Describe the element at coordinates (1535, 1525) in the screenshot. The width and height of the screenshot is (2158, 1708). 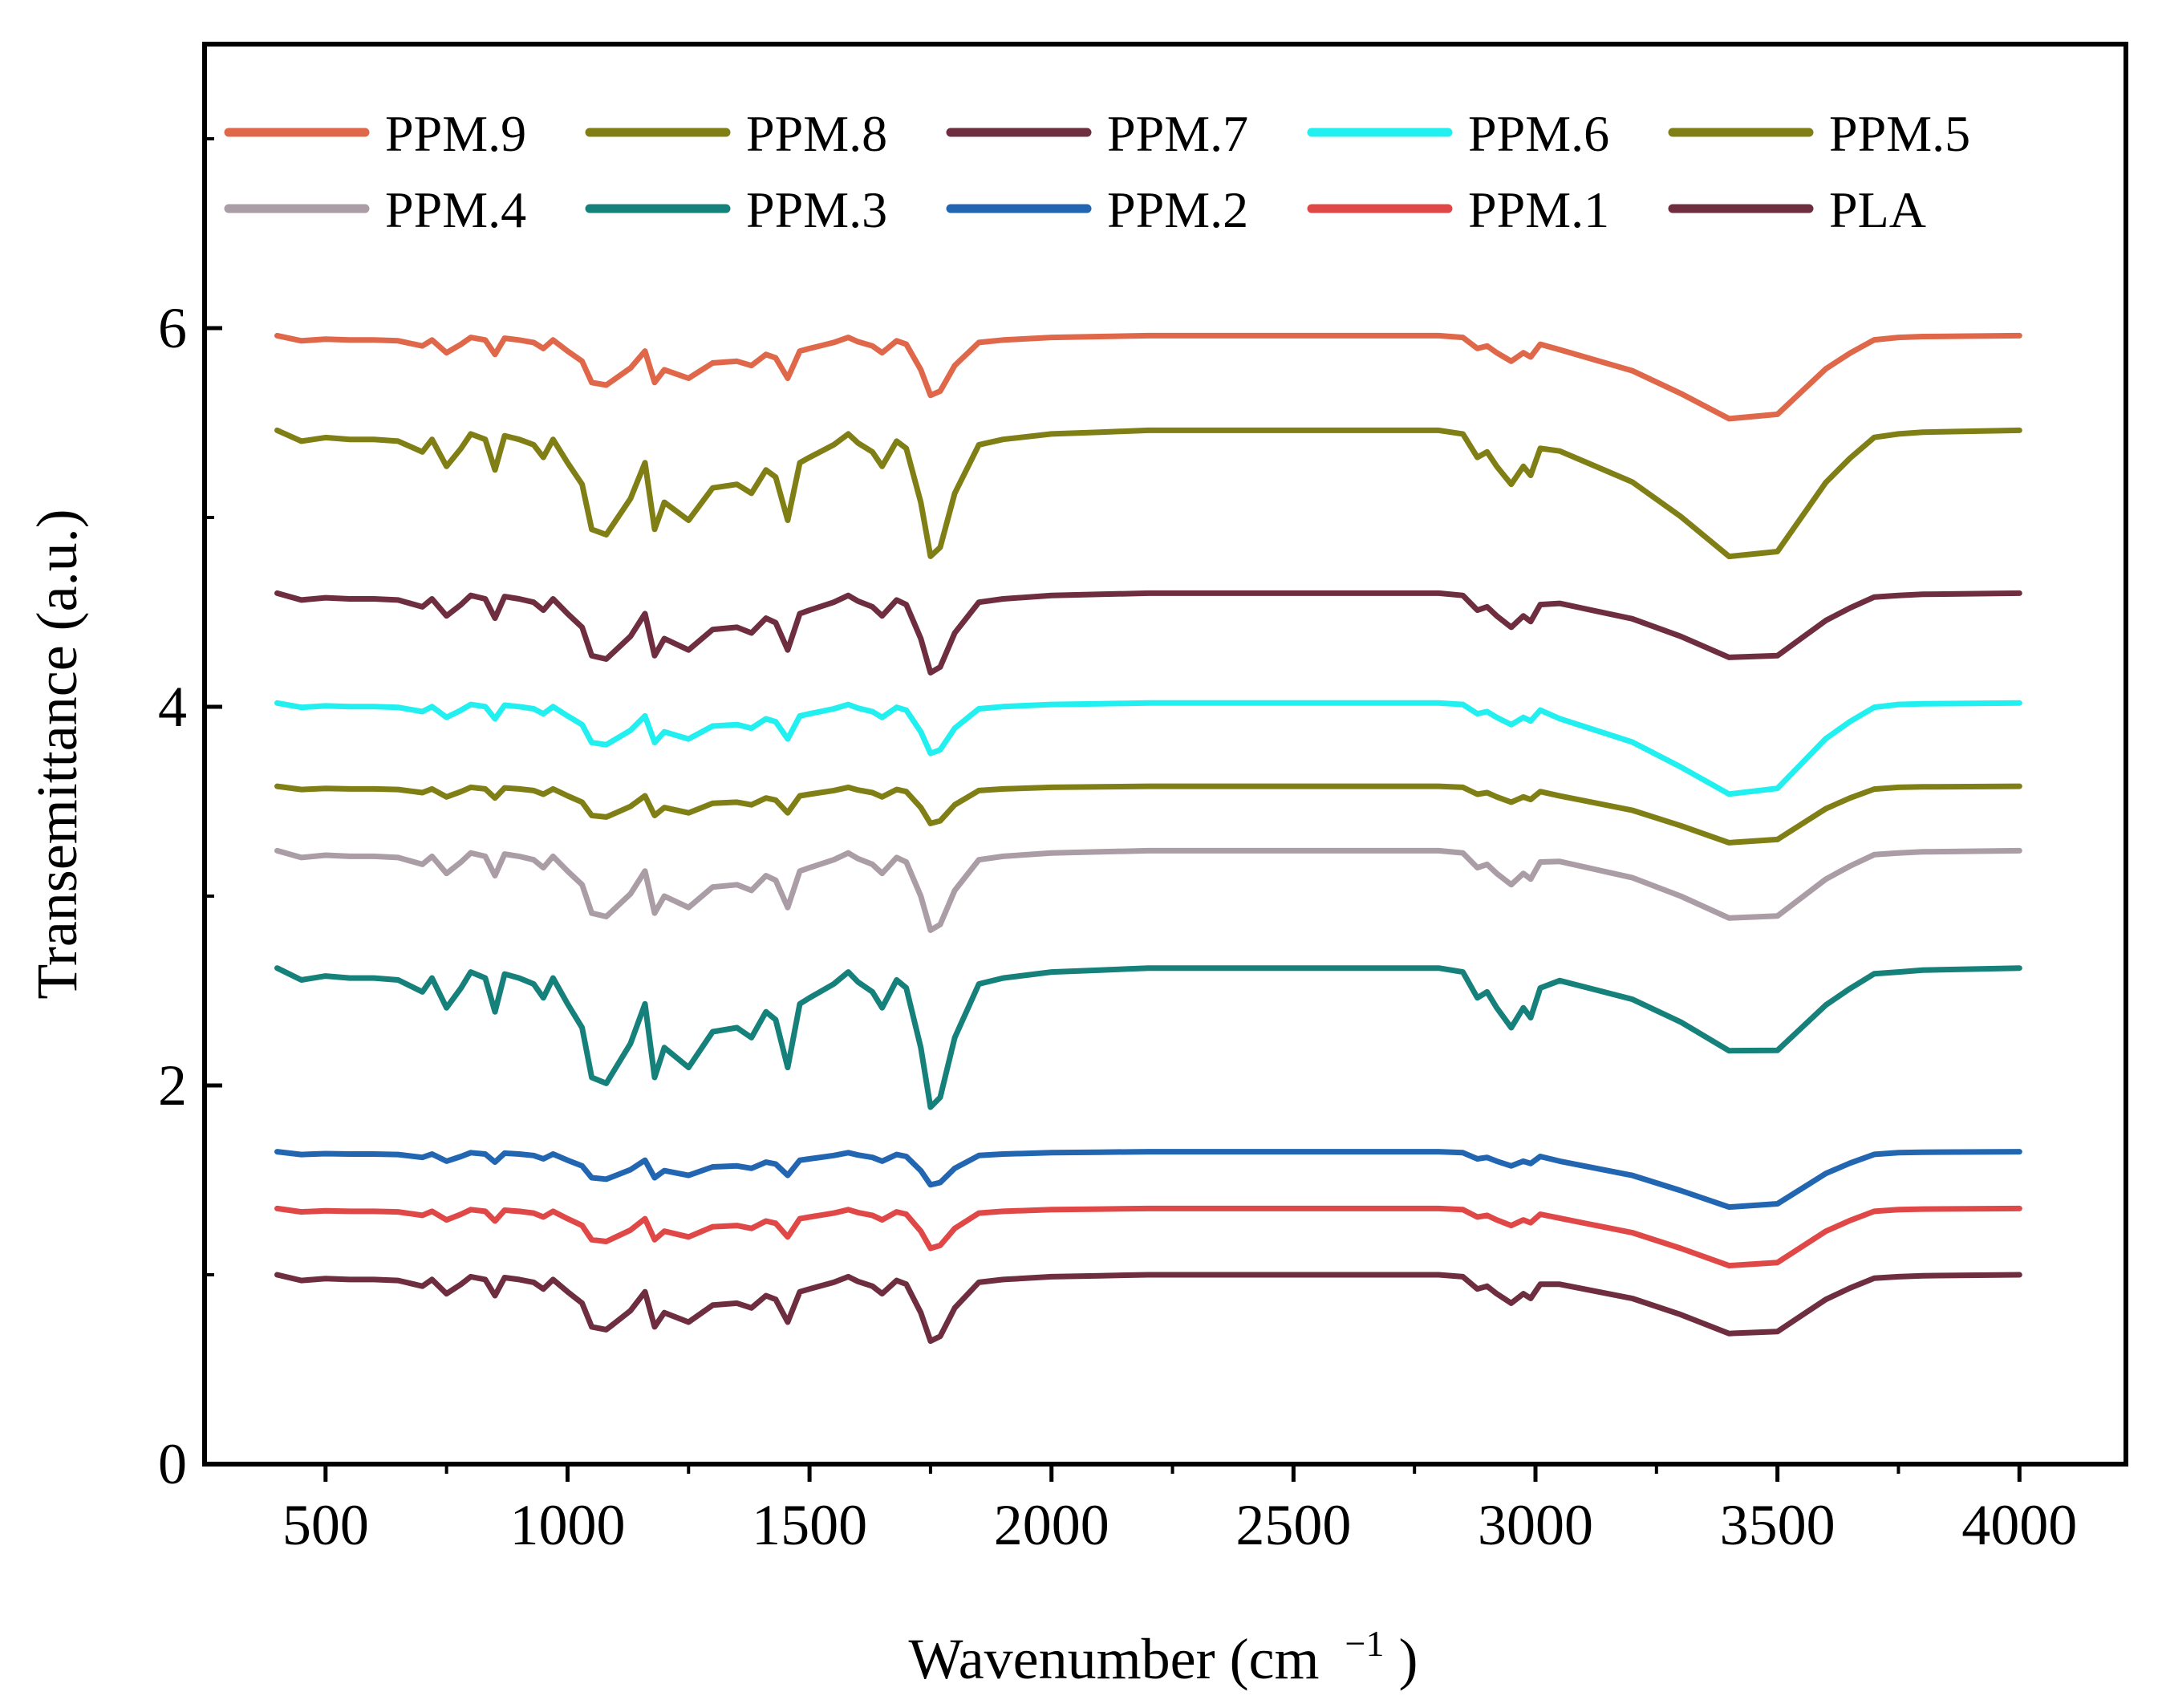
I see `x-tick-label: 3000` at that location.